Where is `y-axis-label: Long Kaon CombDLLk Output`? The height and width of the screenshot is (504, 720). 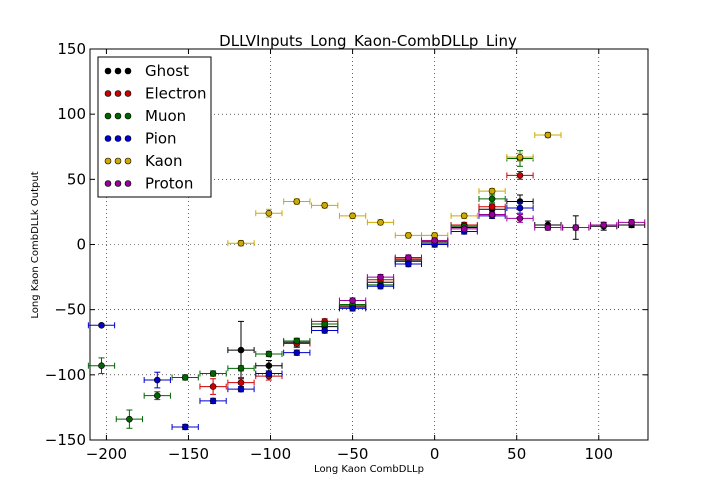
y-axis-label: Long Kaon CombDLLk Output is located at coordinates (35, 244).